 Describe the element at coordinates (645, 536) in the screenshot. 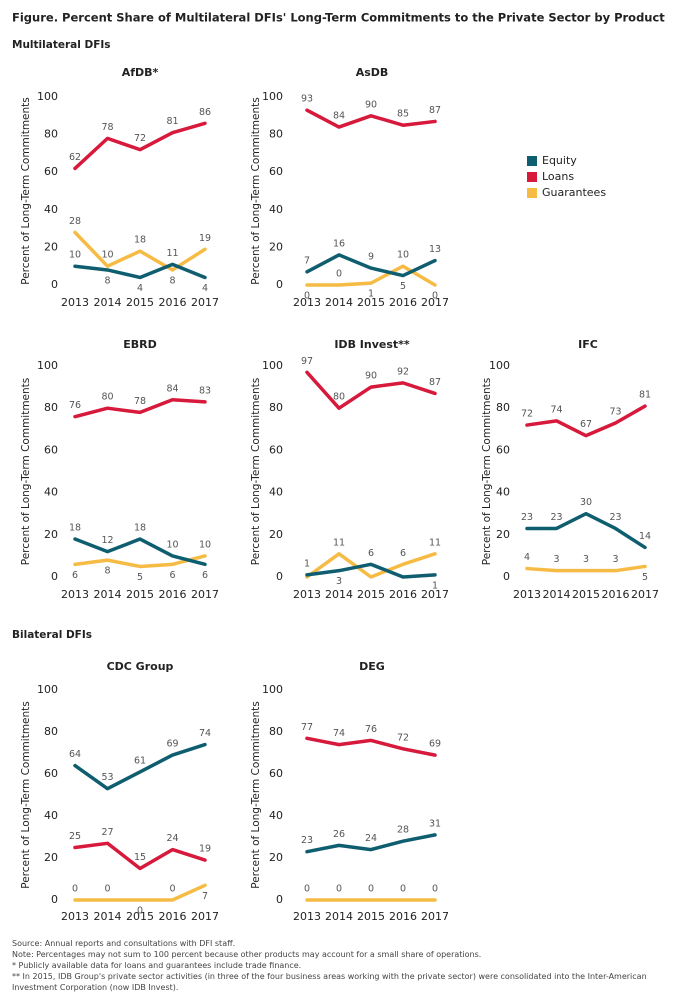

I see `data-label: 14` at that location.